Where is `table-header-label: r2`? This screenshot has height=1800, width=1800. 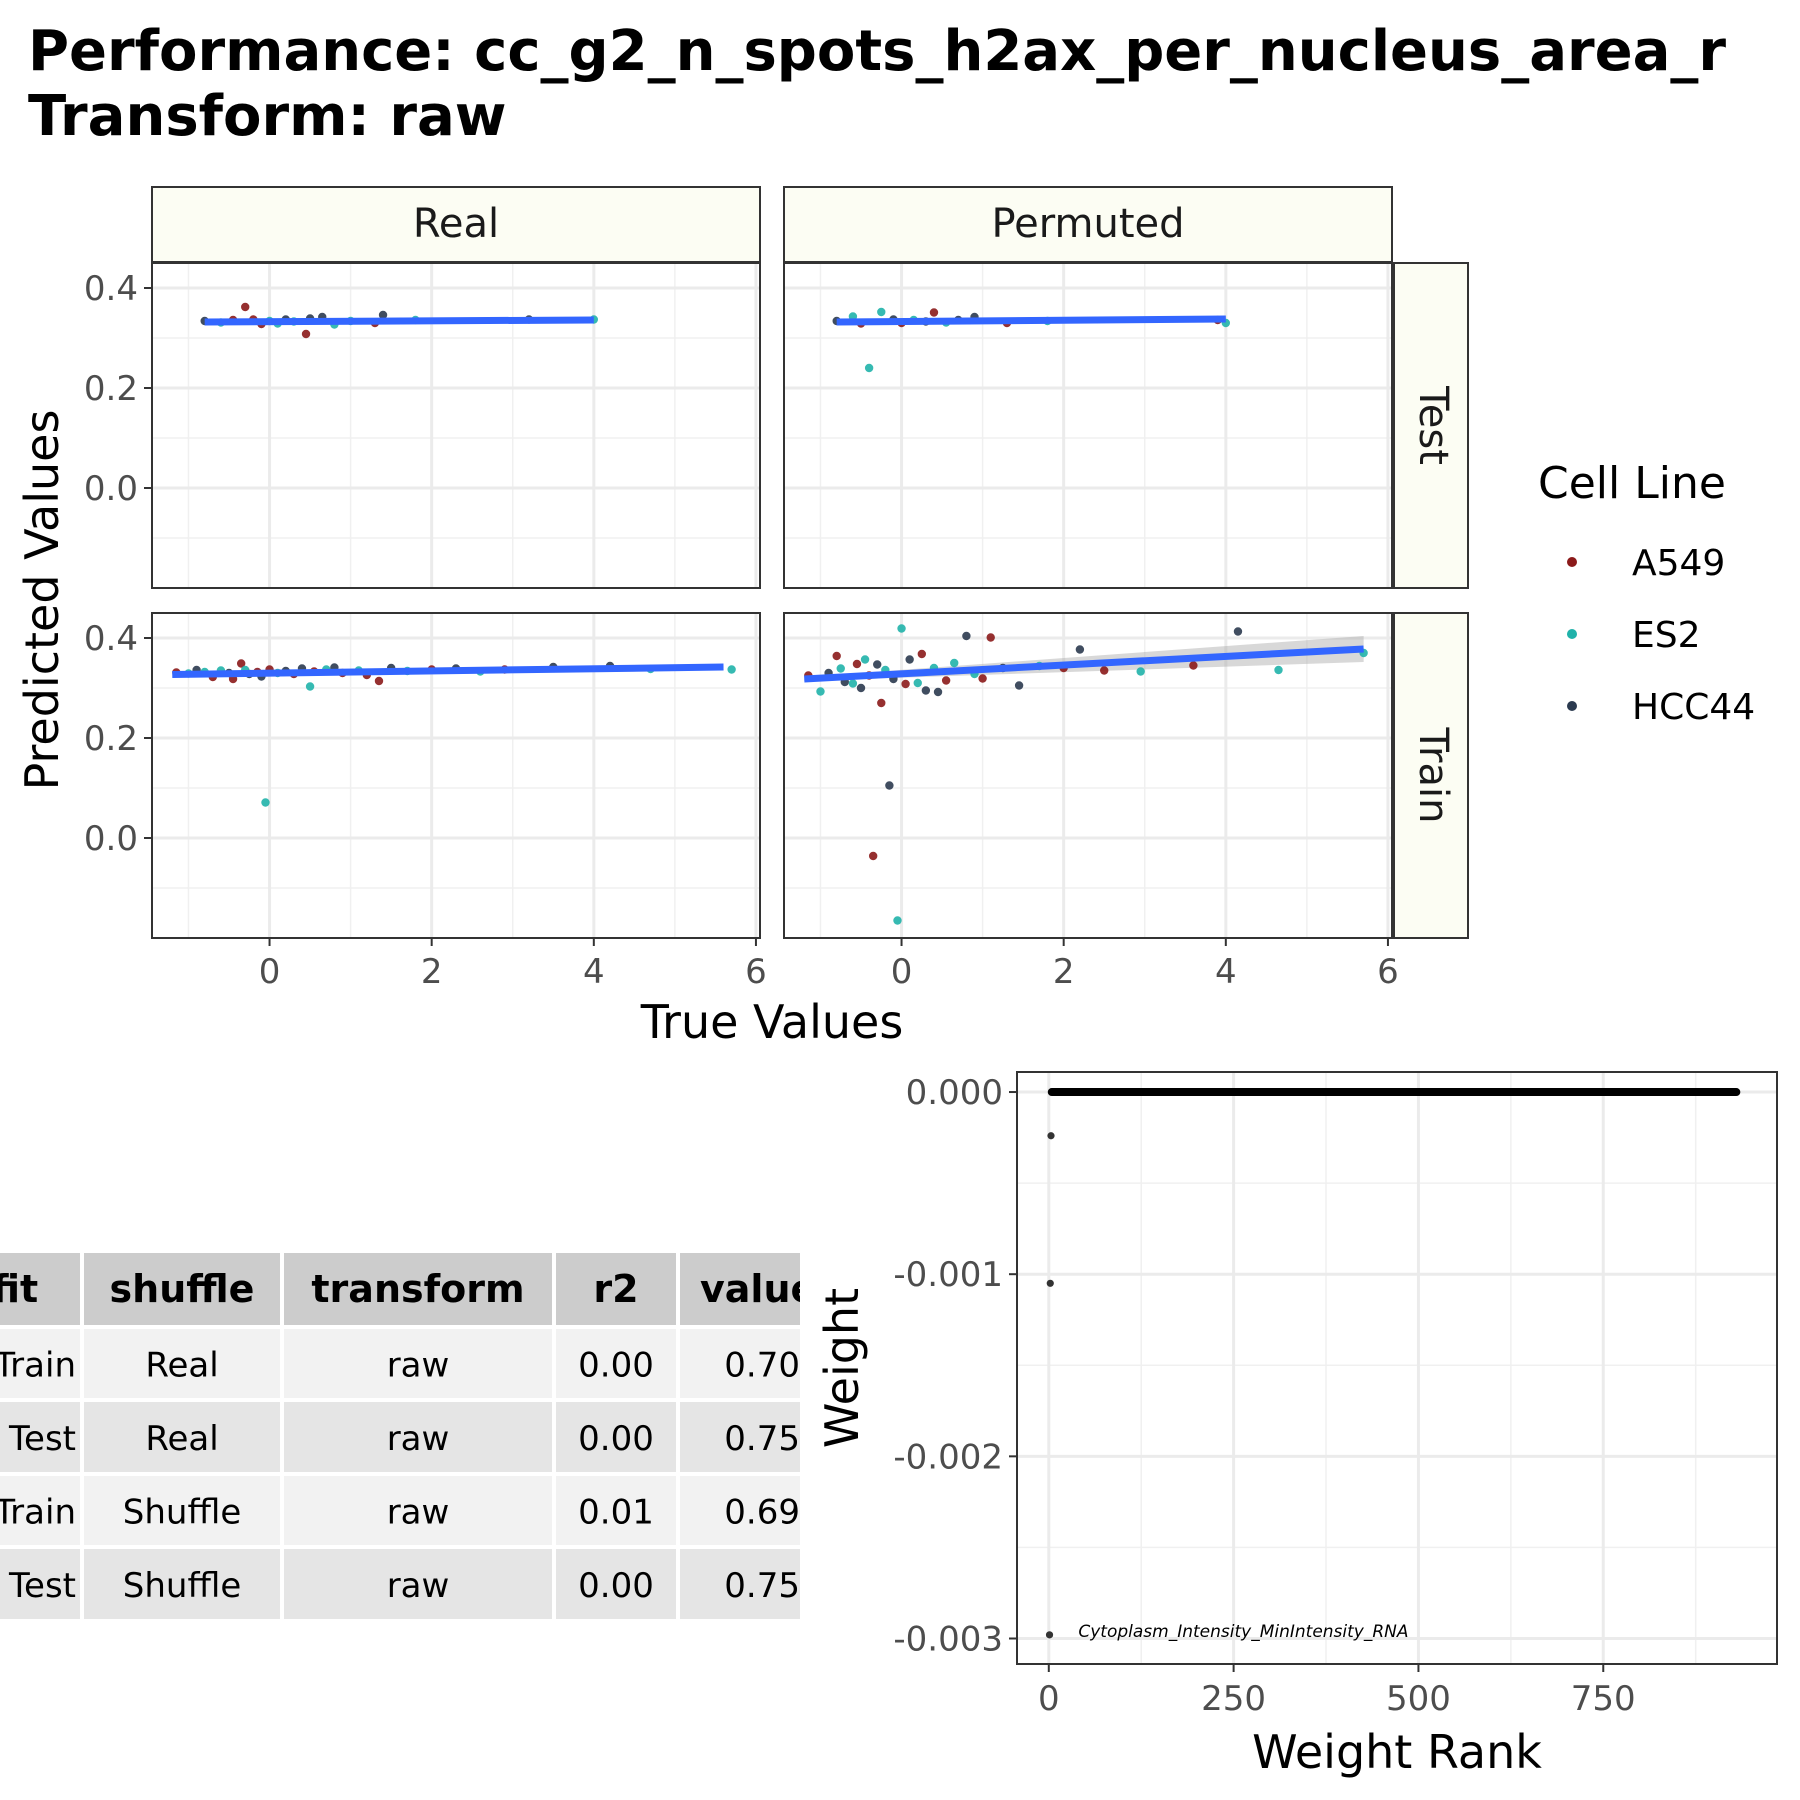 table-header-label: r2 is located at coordinates (615, 1289).